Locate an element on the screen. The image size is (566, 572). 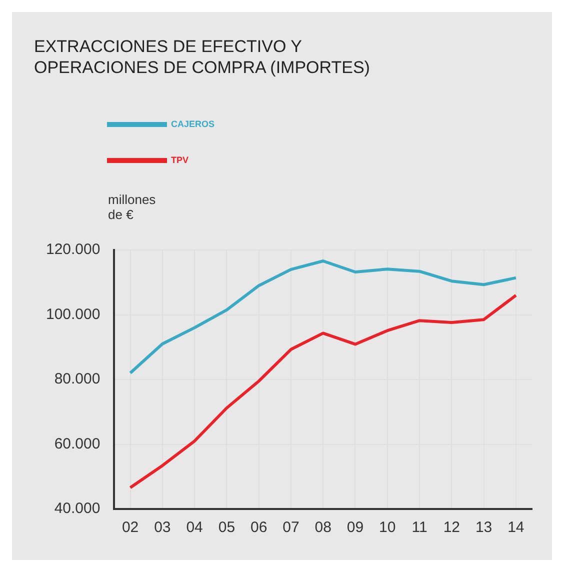
x-tick-label: 09 is located at coordinates (355, 527).